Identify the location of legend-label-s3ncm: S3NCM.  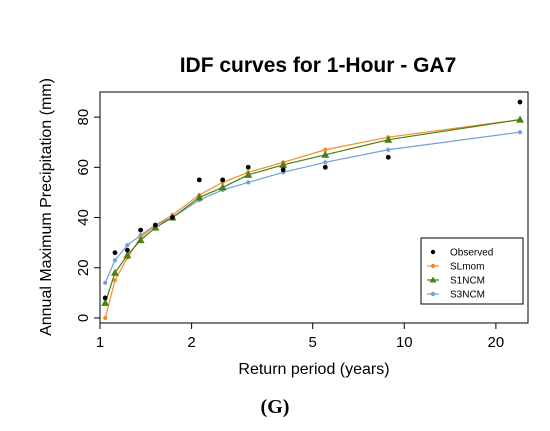
(467, 295).